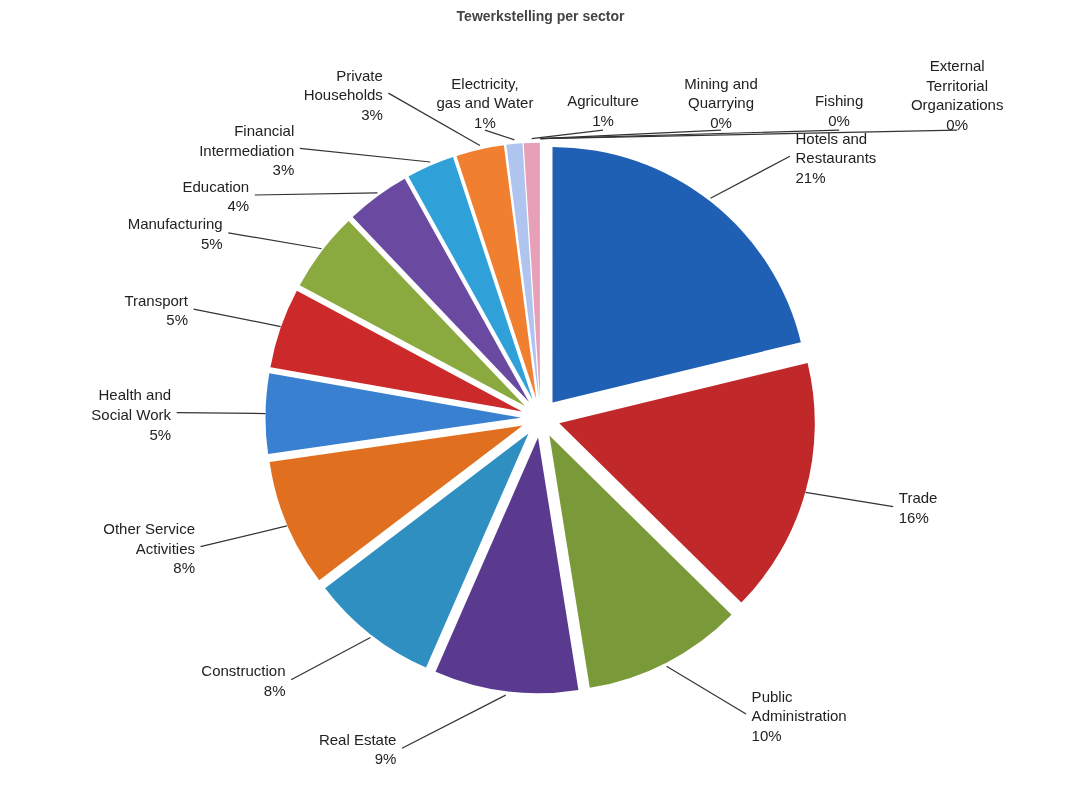 This screenshot has width=1090, height=799. Describe the element at coordinates (918, 498) in the screenshot. I see `slice-label: Trade` at that location.